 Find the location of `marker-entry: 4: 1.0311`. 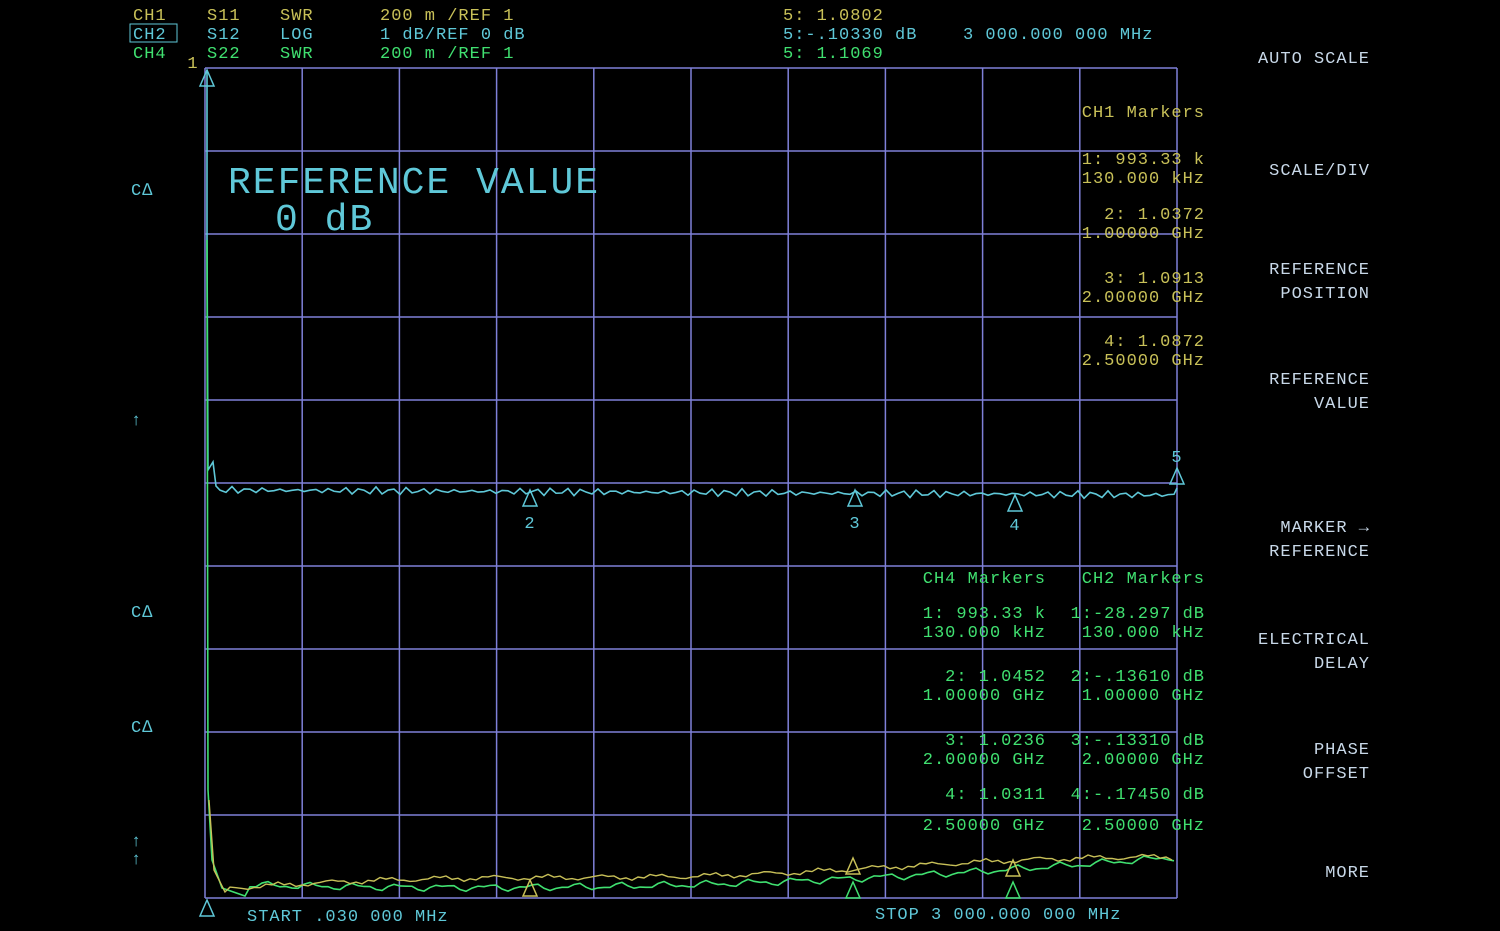

marker-entry: 4: 1.0311 is located at coordinates (995, 795).